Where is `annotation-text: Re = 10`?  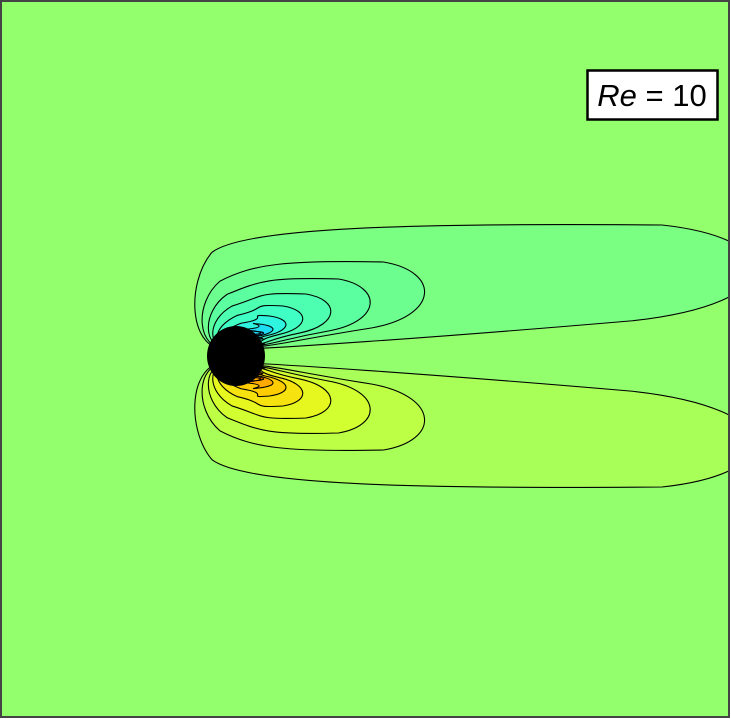 annotation-text: Re = 10 is located at coordinates (651, 95).